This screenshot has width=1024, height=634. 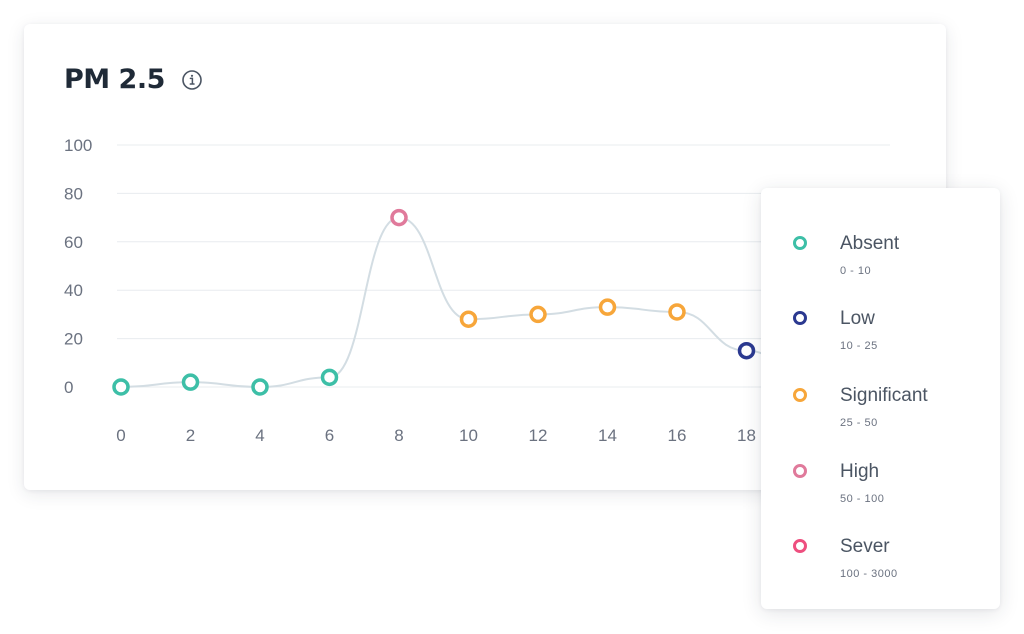 I want to click on x-tick-label: 12, so click(x=538, y=435).